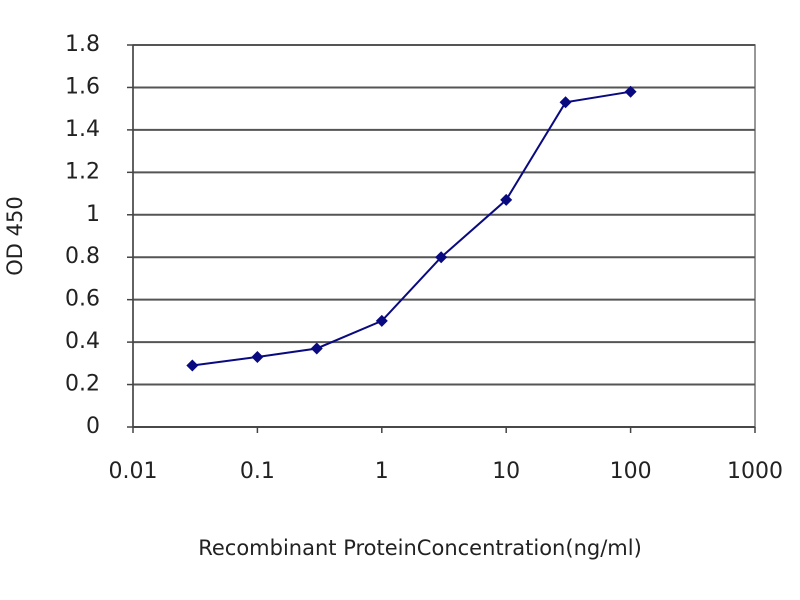 The image size is (800, 600). What do you see at coordinates (420, 548) in the screenshot?
I see `x-axis-label: Recombinant ProteinConcentration(ng/ml)` at bounding box center [420, 548].